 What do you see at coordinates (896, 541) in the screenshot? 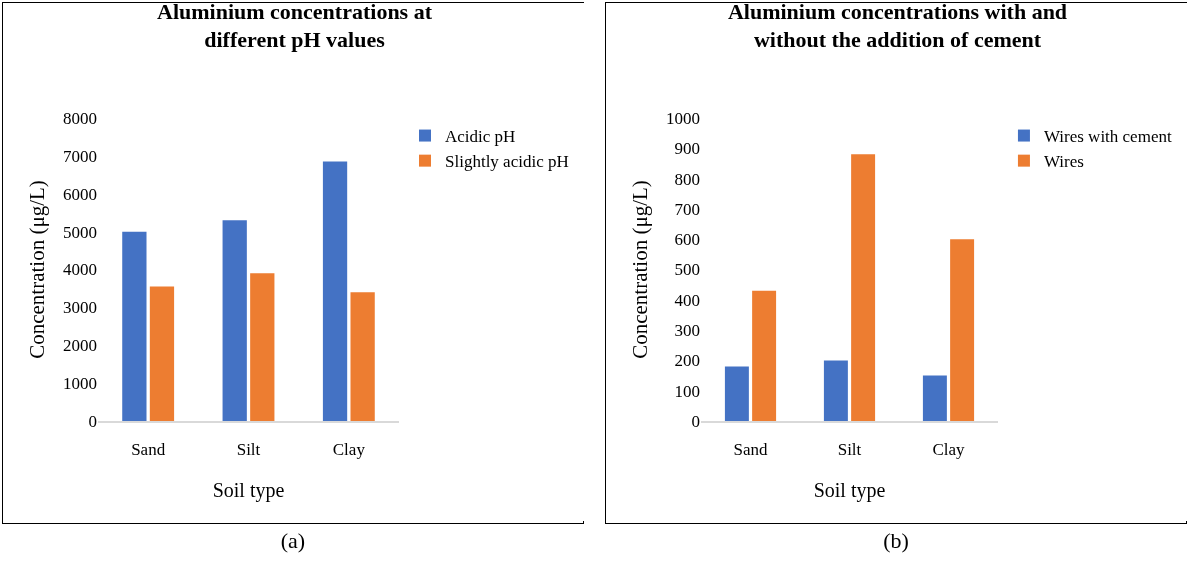
I see `text: (b)` at bounding box center [896, 541].